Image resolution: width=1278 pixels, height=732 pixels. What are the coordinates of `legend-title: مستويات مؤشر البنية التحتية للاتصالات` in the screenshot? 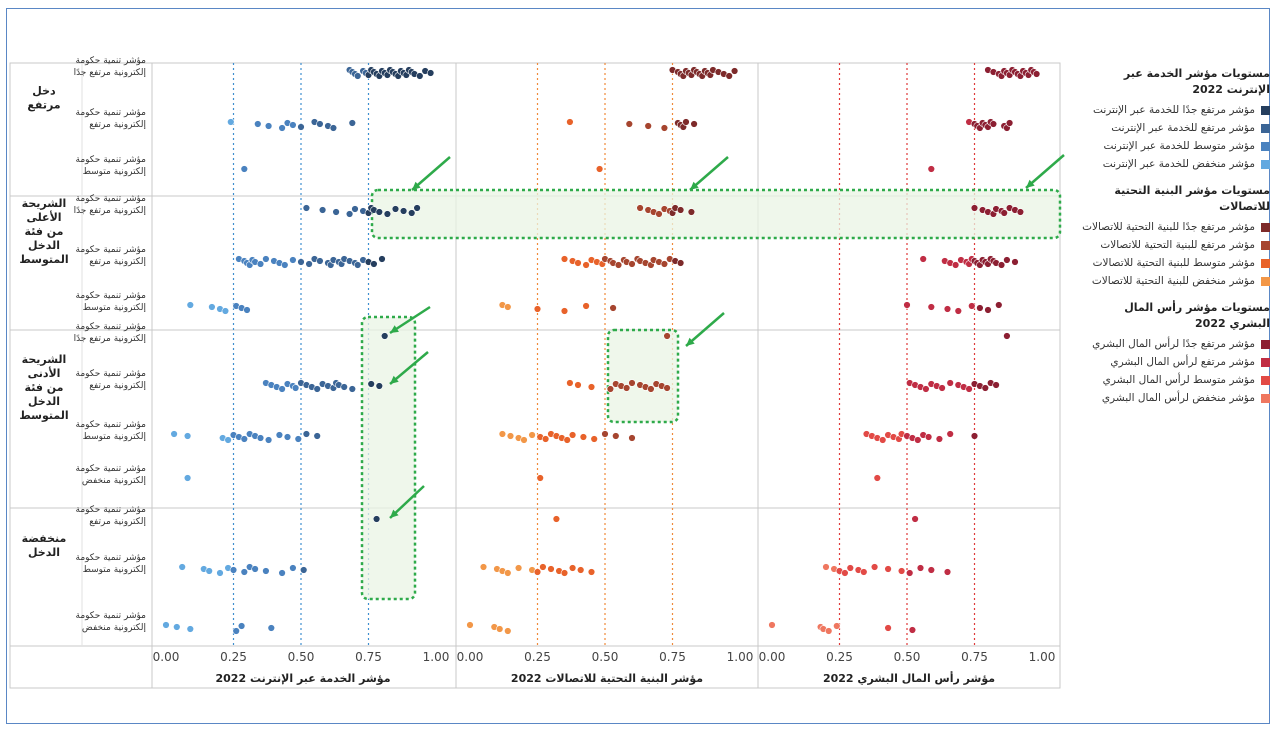 It's located at (1192, 198).